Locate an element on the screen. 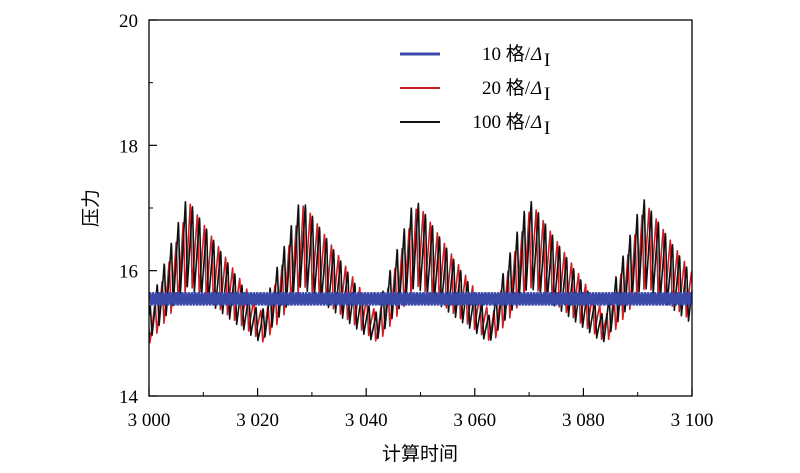 This screenshot has width=800, height=473. x-tick-label: 3 000 is located at coordinates (149, 420).